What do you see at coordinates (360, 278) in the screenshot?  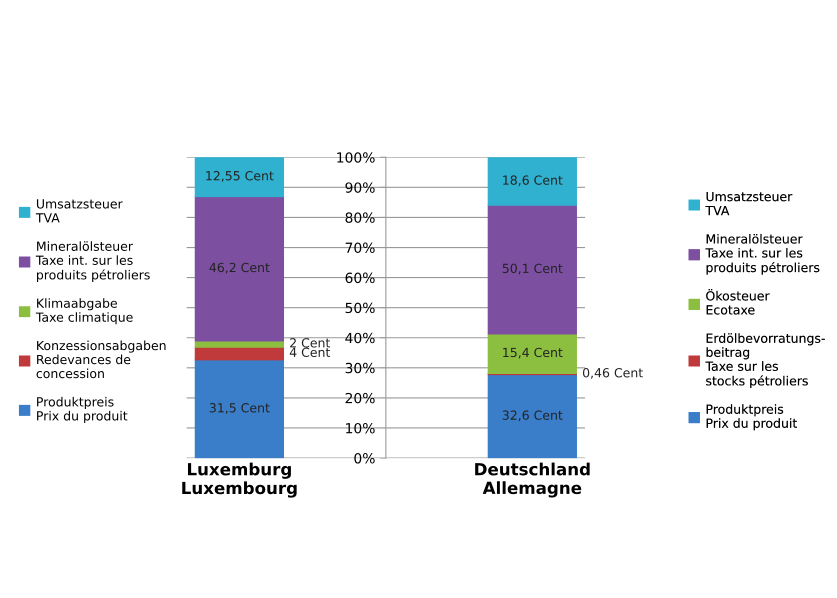 I see `y-tick-label: 60%` at bounding box center [360, 278].